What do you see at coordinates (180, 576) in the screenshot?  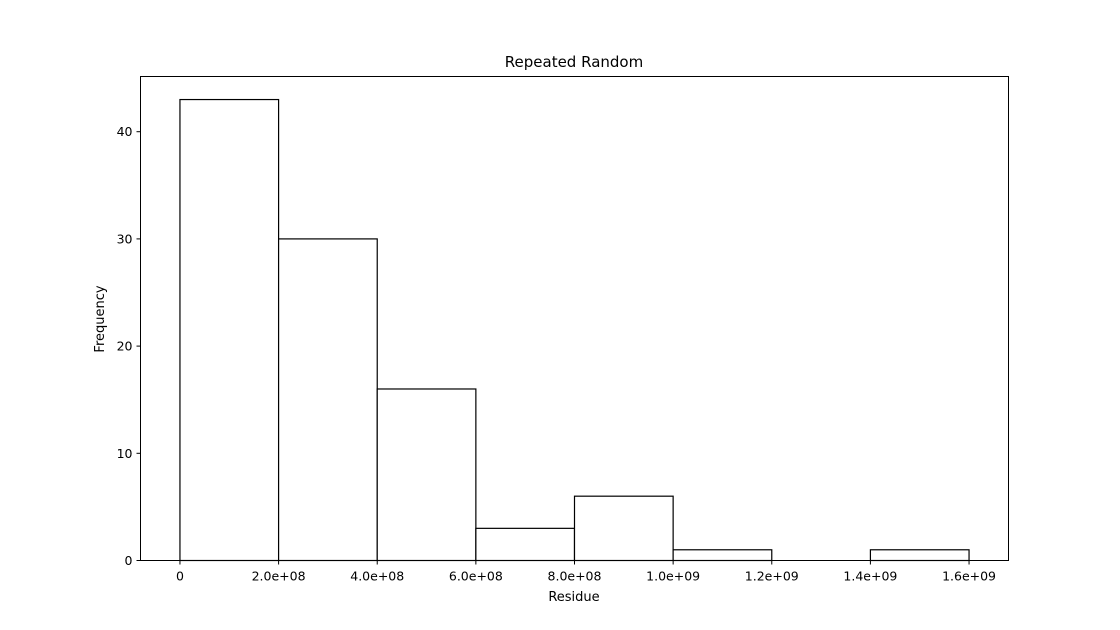 I see `x-tick-label-0: 0` at bounding box center [180, 576].